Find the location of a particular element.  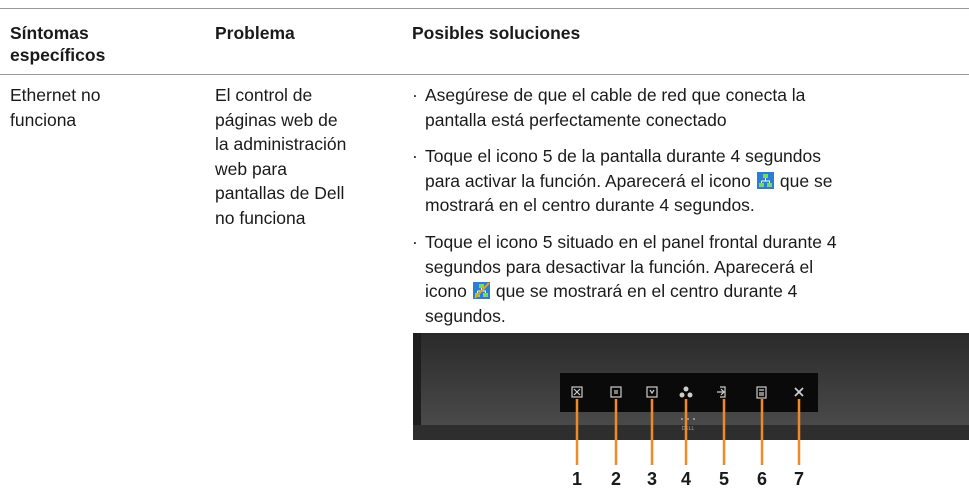

cell-line: segundos. is located at coordinates (465, 316).